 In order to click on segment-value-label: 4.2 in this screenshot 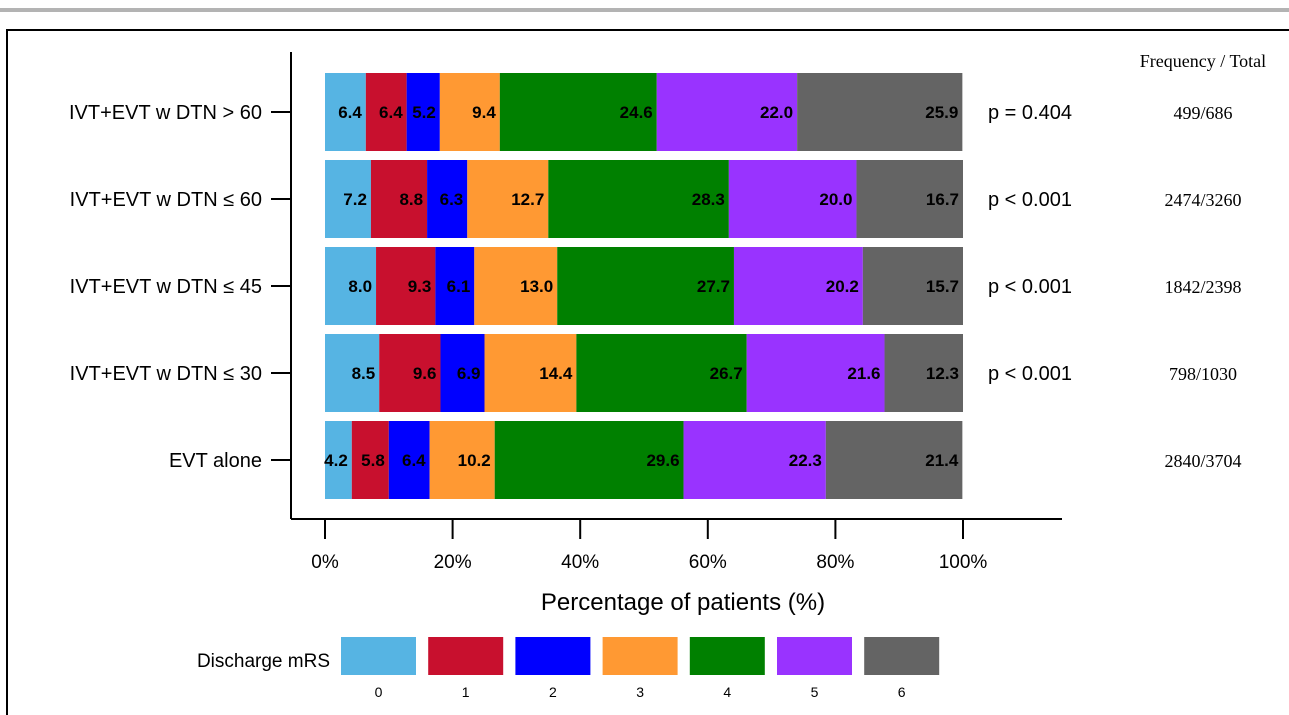, I will do `click(336, 460)`.